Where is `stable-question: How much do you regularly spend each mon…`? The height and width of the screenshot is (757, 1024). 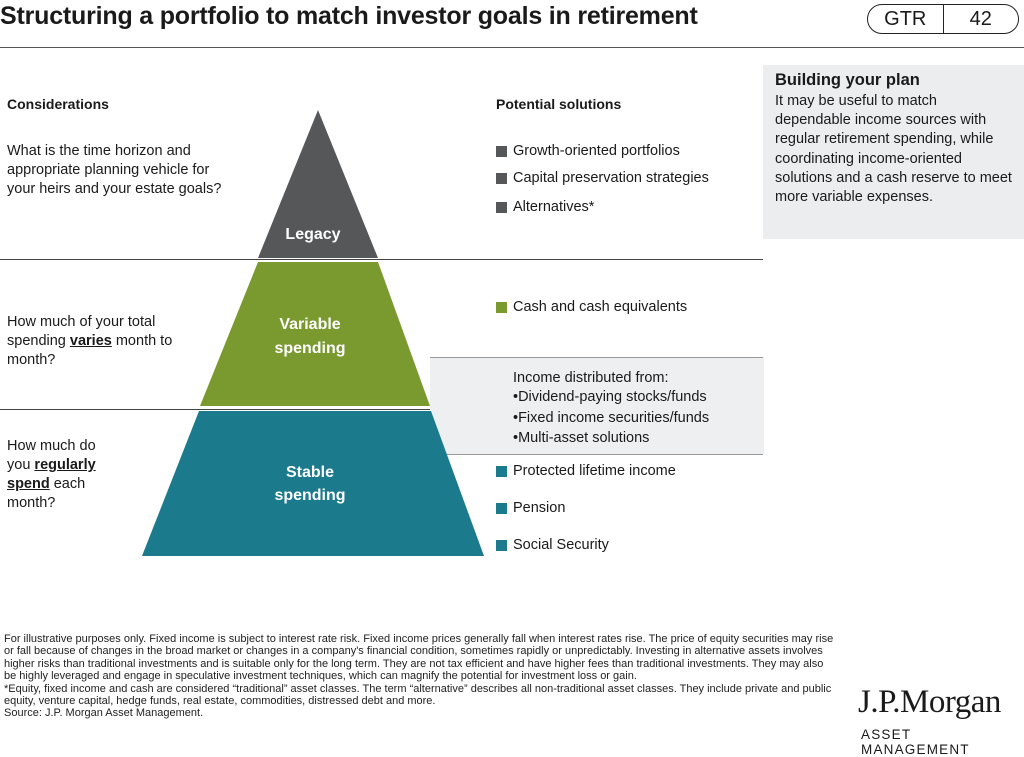 stable-question: How much do you regularly spend each mon… is located at coordinates (51, 474).